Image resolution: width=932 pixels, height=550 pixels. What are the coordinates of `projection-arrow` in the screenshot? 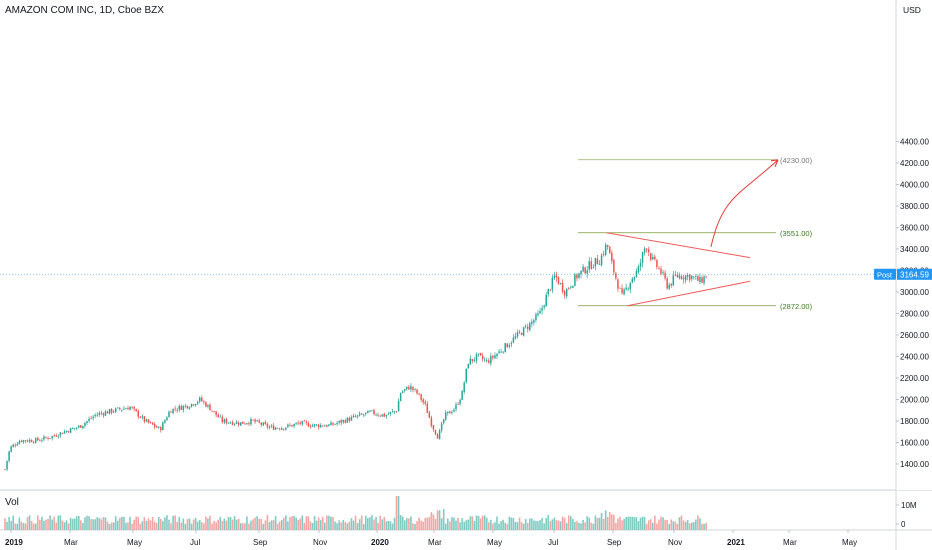 It's located at (744, 203).